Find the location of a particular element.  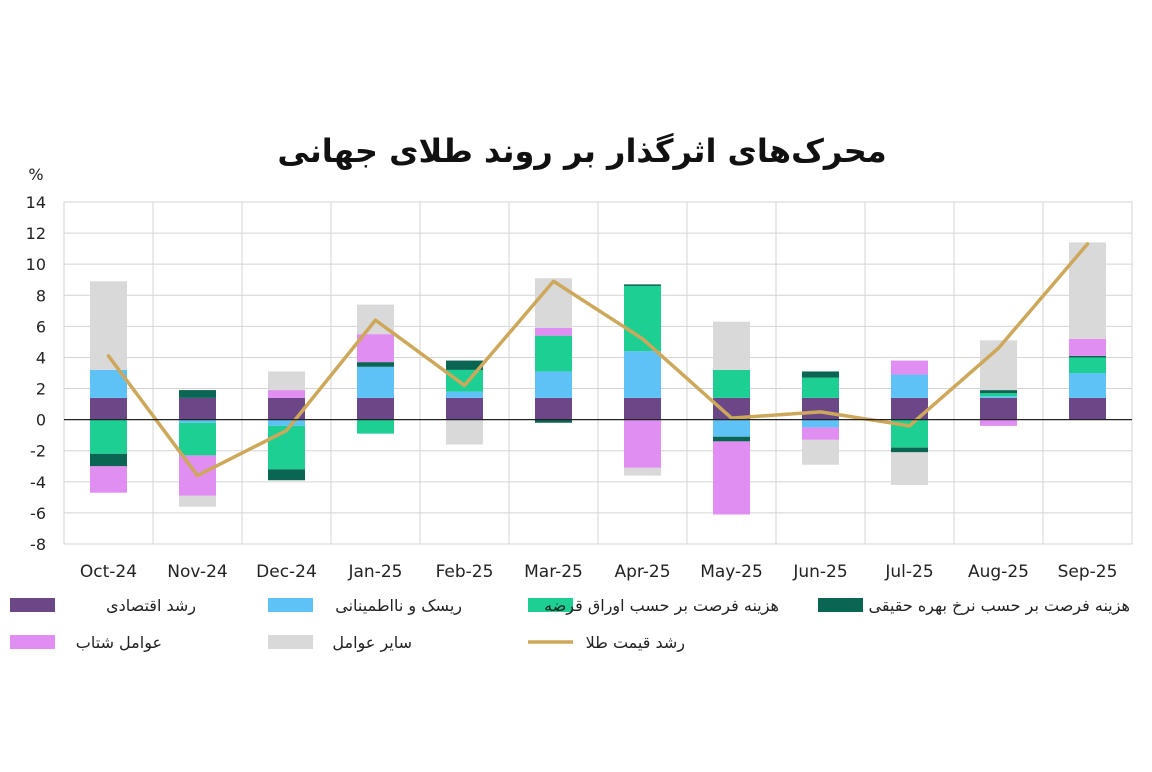

legend-label: سایر عوامل is located at coordinates (372, 643).